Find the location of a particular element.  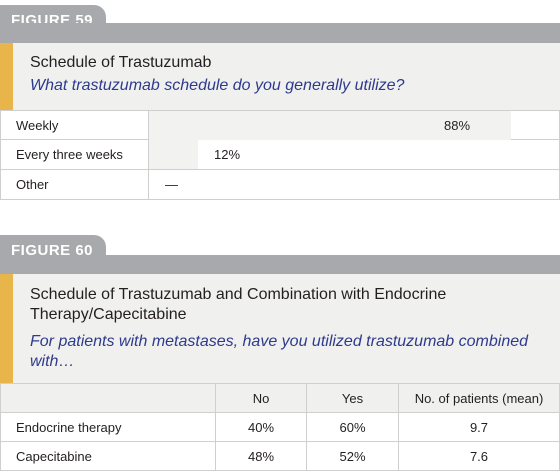

table-row: Capecitabine 48% 52% 7.6 is located at coordinates (280, 456).